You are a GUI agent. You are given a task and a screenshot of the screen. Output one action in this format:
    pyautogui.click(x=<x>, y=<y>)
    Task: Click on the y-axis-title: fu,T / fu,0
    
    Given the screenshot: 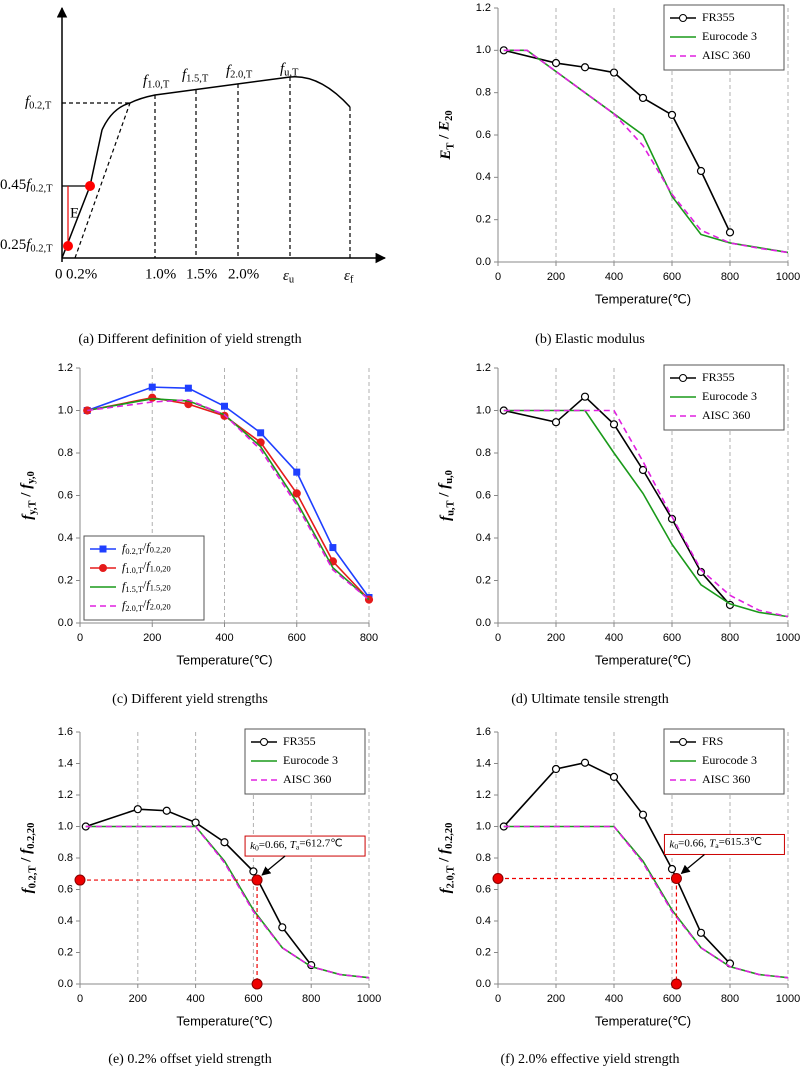 What is the action you would take?
    pyautogui.click(x=446, y=495)
    